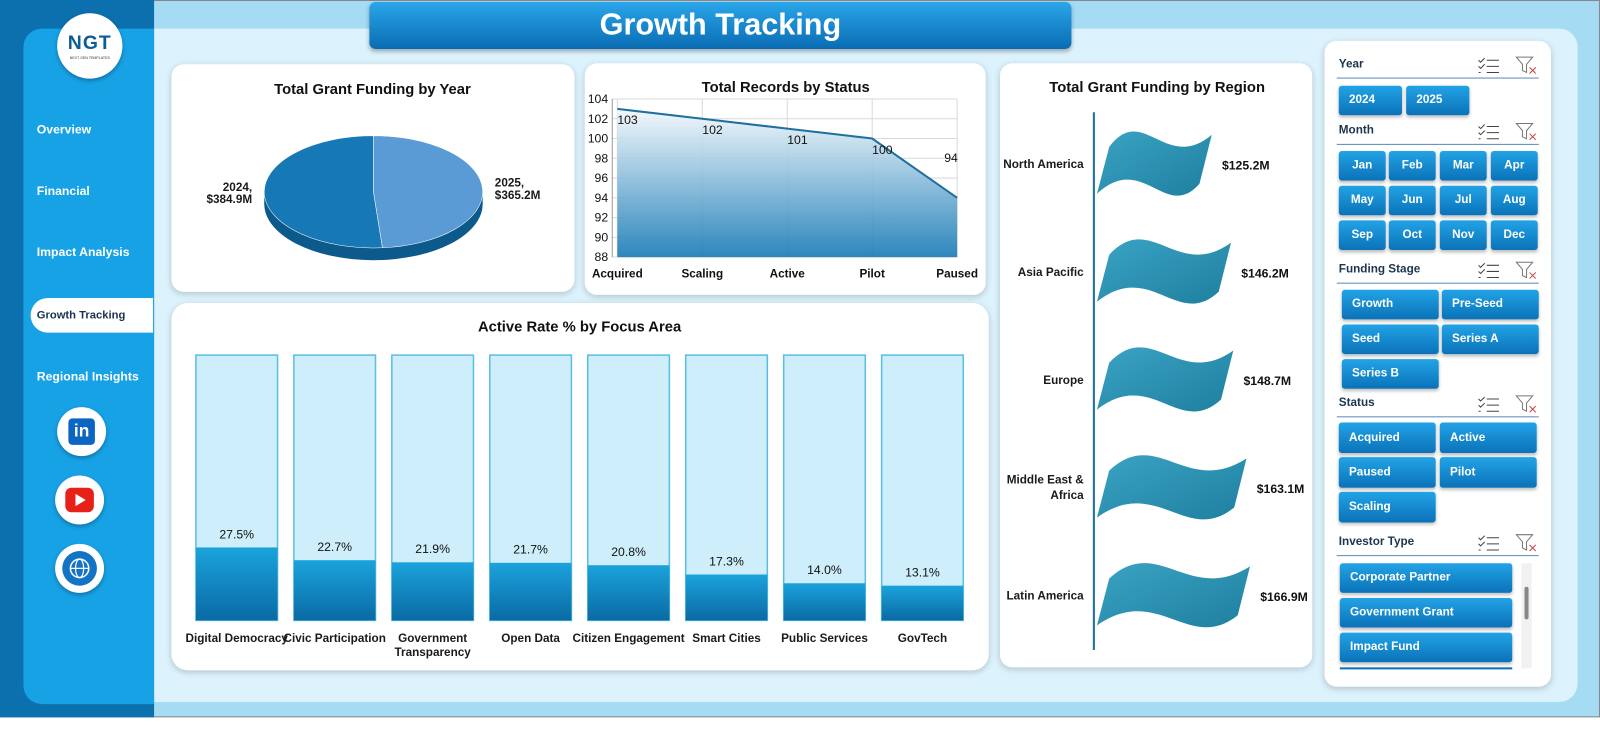 This screenshot has height=741, width=1600. I want to click on nav-item: Growth Tracking, so click(92, 315).